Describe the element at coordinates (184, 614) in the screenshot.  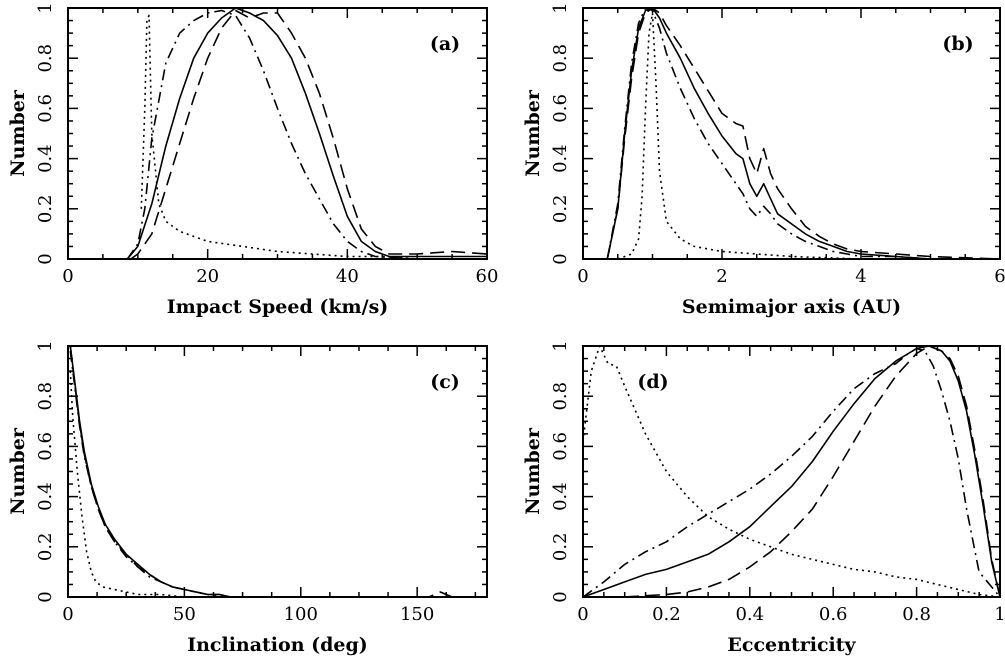
I see `x-tick-label: 50` at that location.